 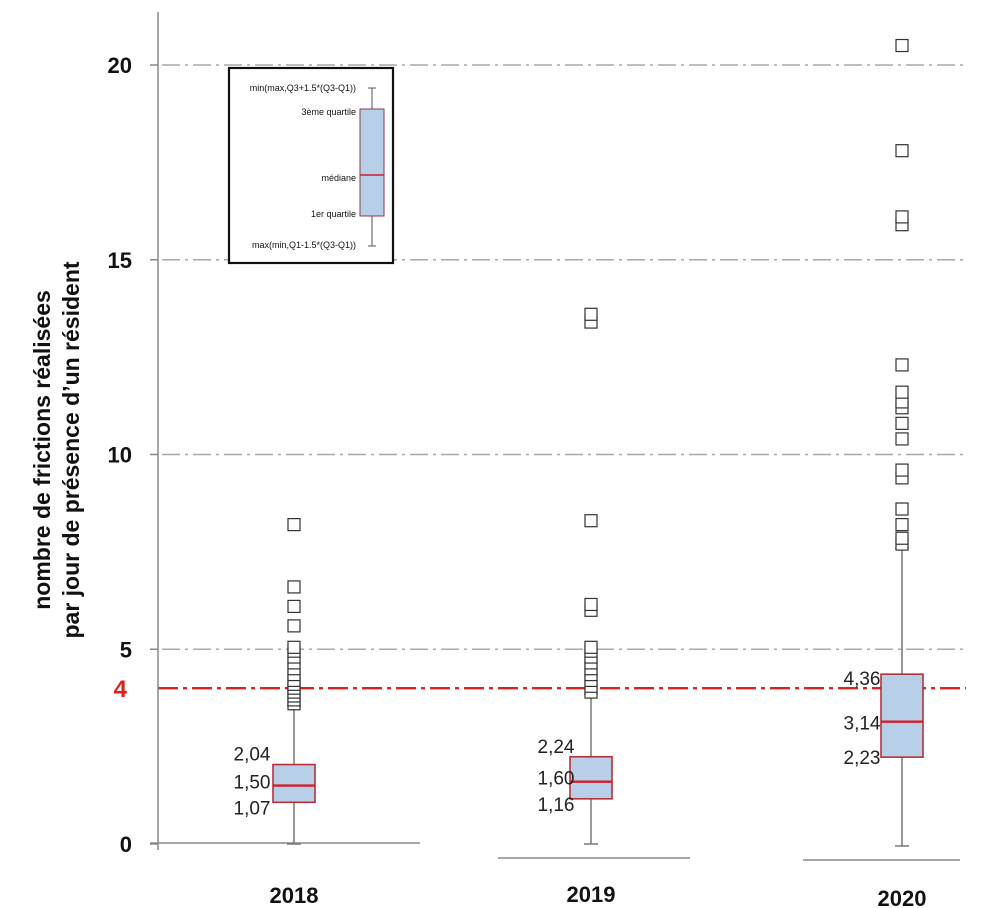 I want to click on y-axis-label-line-1: nombre de frictions réalisées, so click(x=42, y=450).